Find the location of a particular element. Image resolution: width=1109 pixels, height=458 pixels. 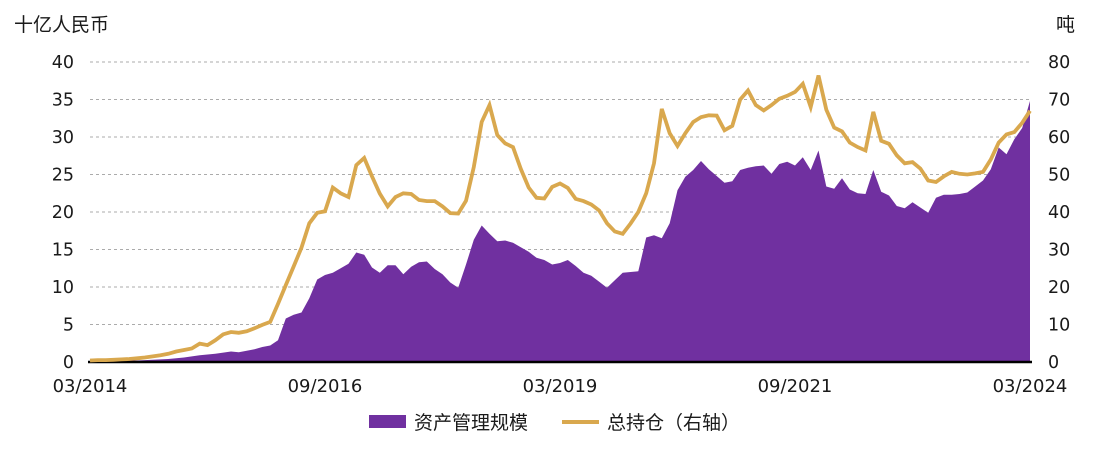

left-axis-tick-label: 40 is located at coordinates (63, 63).